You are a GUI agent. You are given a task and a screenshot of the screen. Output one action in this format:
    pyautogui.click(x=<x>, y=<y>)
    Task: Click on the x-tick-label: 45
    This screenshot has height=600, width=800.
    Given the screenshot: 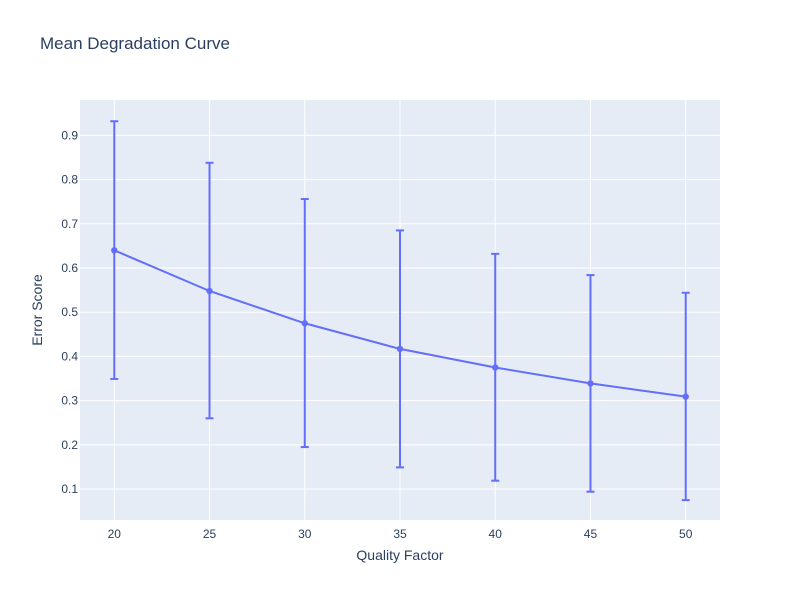 What is the action you would take?
    pyautogui.click(x=591, y=534)
    